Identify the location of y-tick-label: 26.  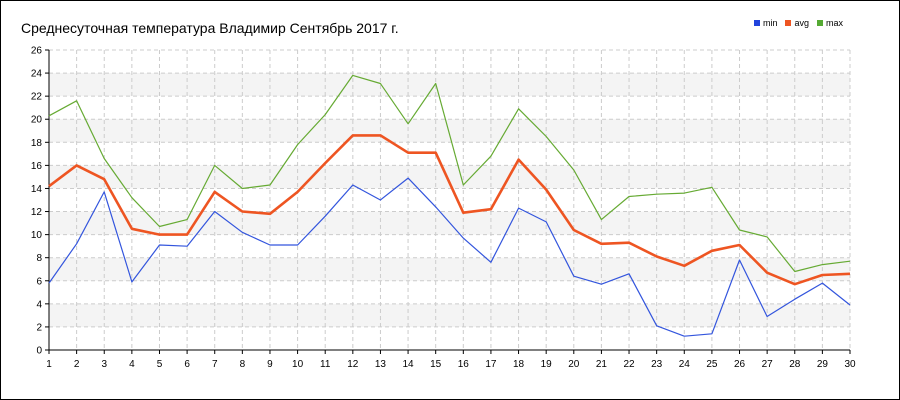
(37, 51).